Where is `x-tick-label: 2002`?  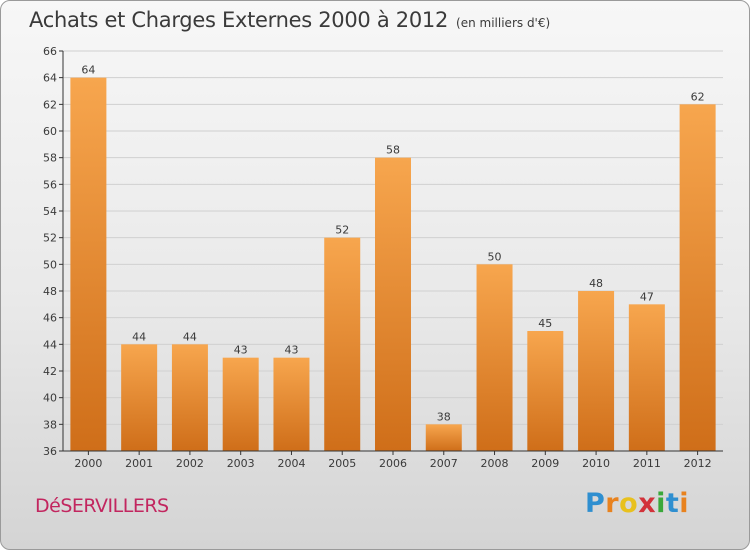
x-tick-label: 2002 is located at coordinates (190, 463).